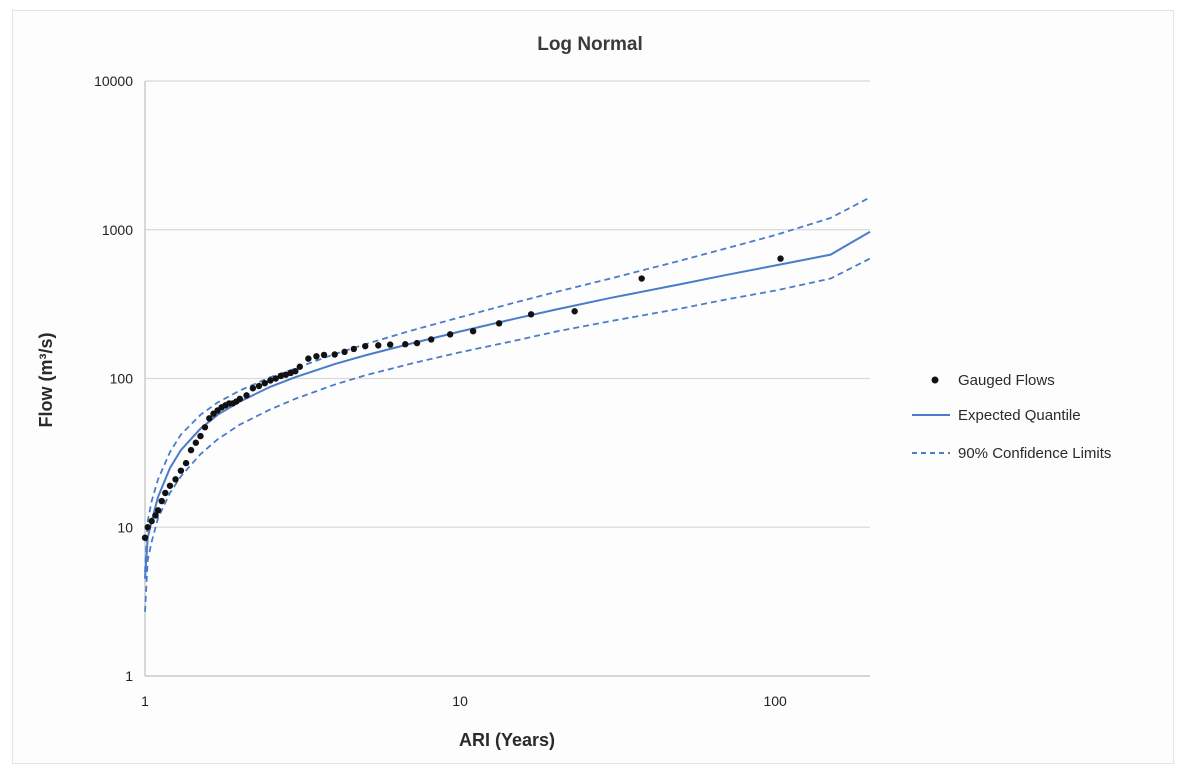 Image resolution: width=1178 pixels, height=769 pixels. What do you see at coordinates (775, 701) in the screenshot?
I see `x-tick-label-2: 100` at bounding box center [775, 701].